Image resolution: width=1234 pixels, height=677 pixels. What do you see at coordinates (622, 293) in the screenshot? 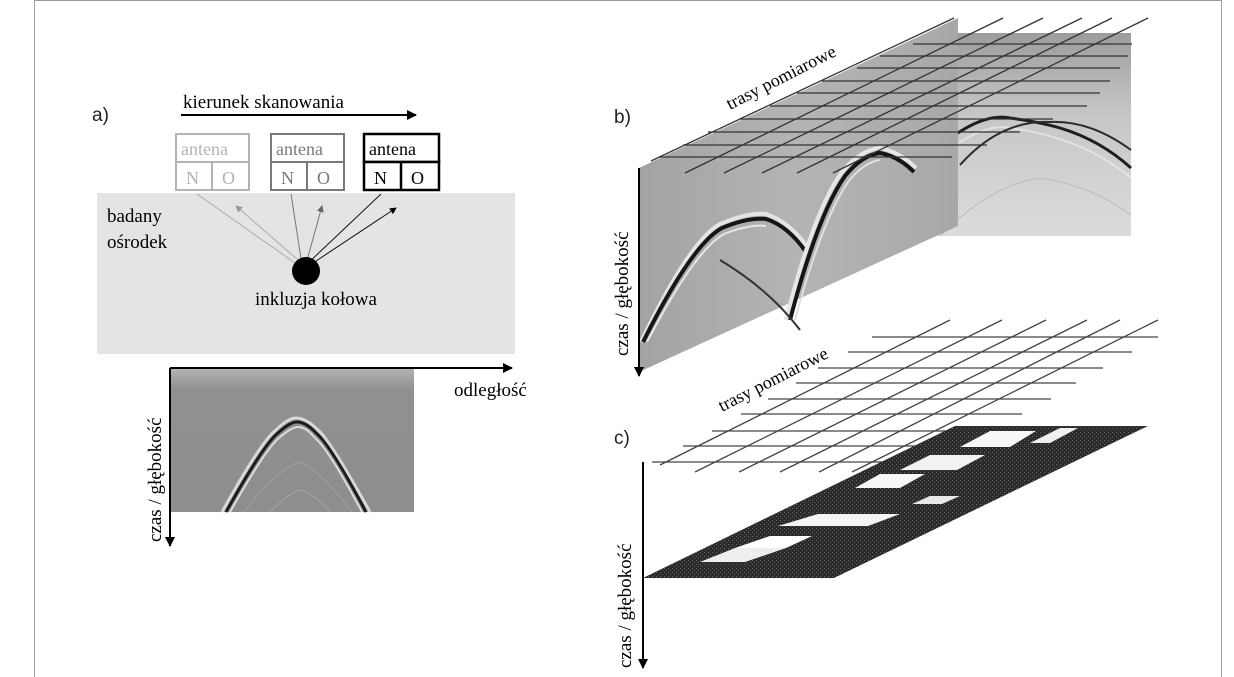
I see `y-axis-label-b: czas / głębokość` at bounding box center [622, 293].